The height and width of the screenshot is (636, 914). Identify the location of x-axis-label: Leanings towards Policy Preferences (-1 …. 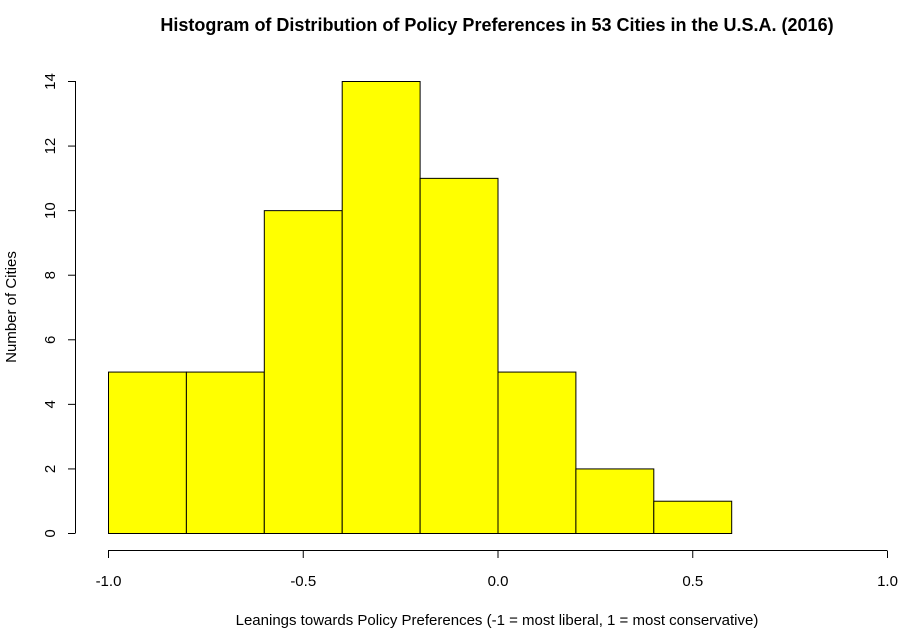
(497, 620).